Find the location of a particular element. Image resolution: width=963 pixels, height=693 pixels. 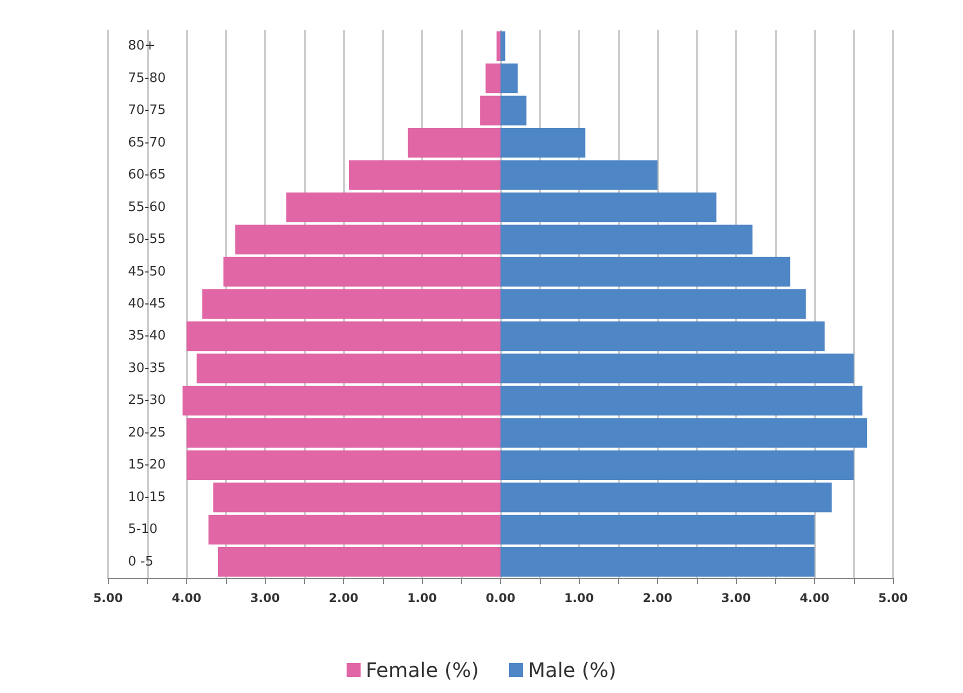

y-tick-label: 40-45 is located at coordinates (147, 304).